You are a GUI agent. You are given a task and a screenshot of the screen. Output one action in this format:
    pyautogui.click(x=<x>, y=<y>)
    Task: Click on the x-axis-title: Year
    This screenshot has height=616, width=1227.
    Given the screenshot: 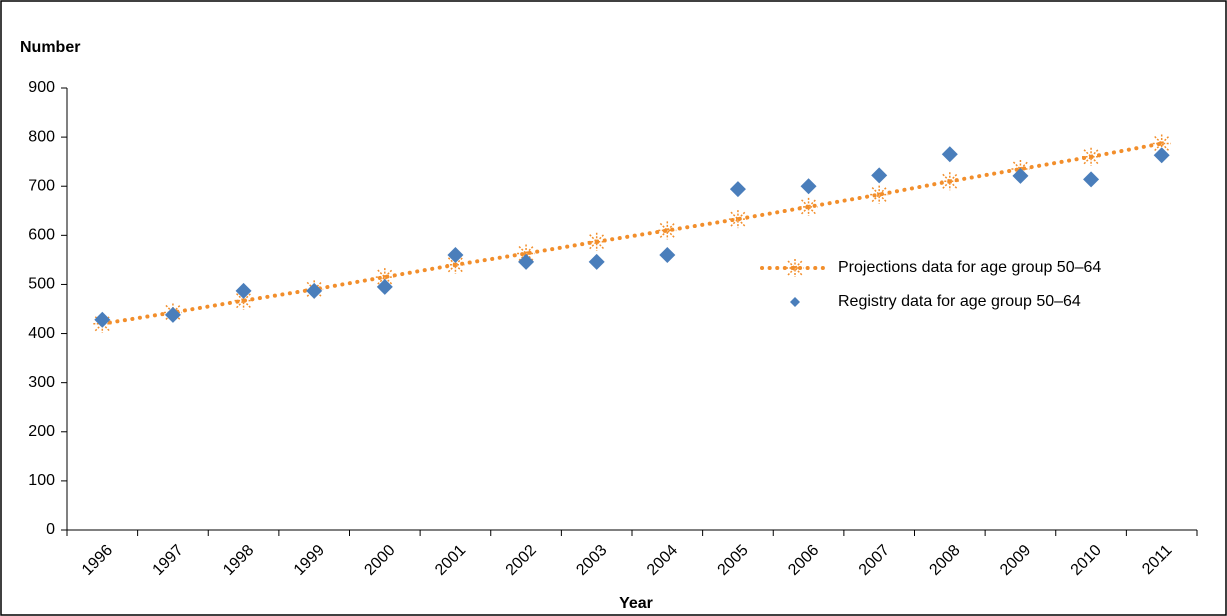 What is the action you would take?
    pyautogui.click(x=636, y=603)
    